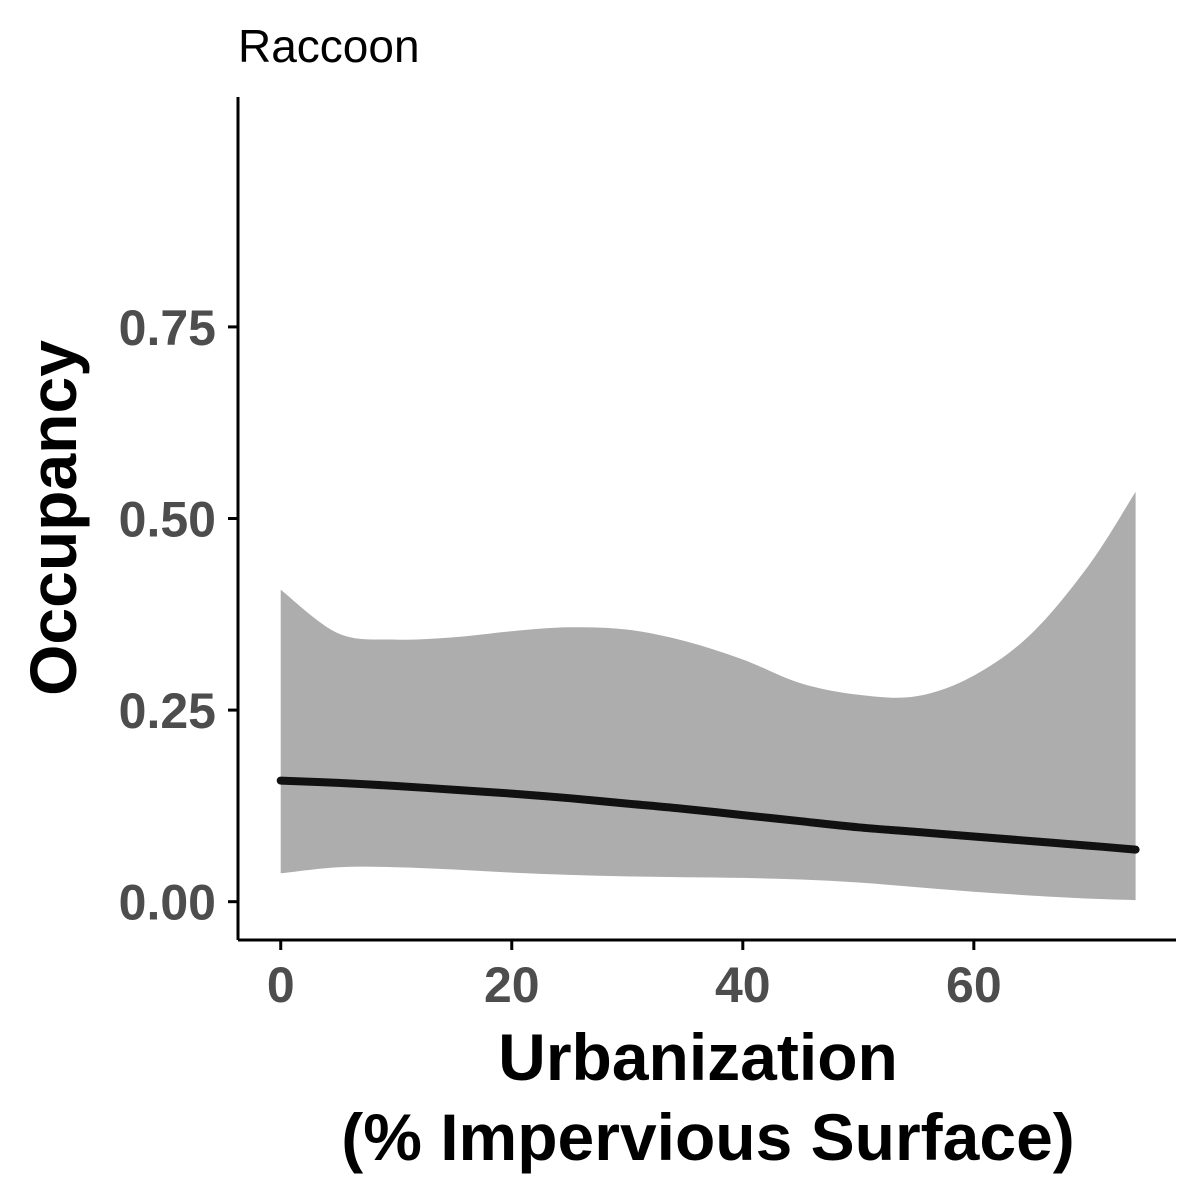 The width and height of the screenshot is (1200, 1200). Describe the element at coordinates (974, 985) in the screenshot. I see `x-tick-label: 60` at that location.